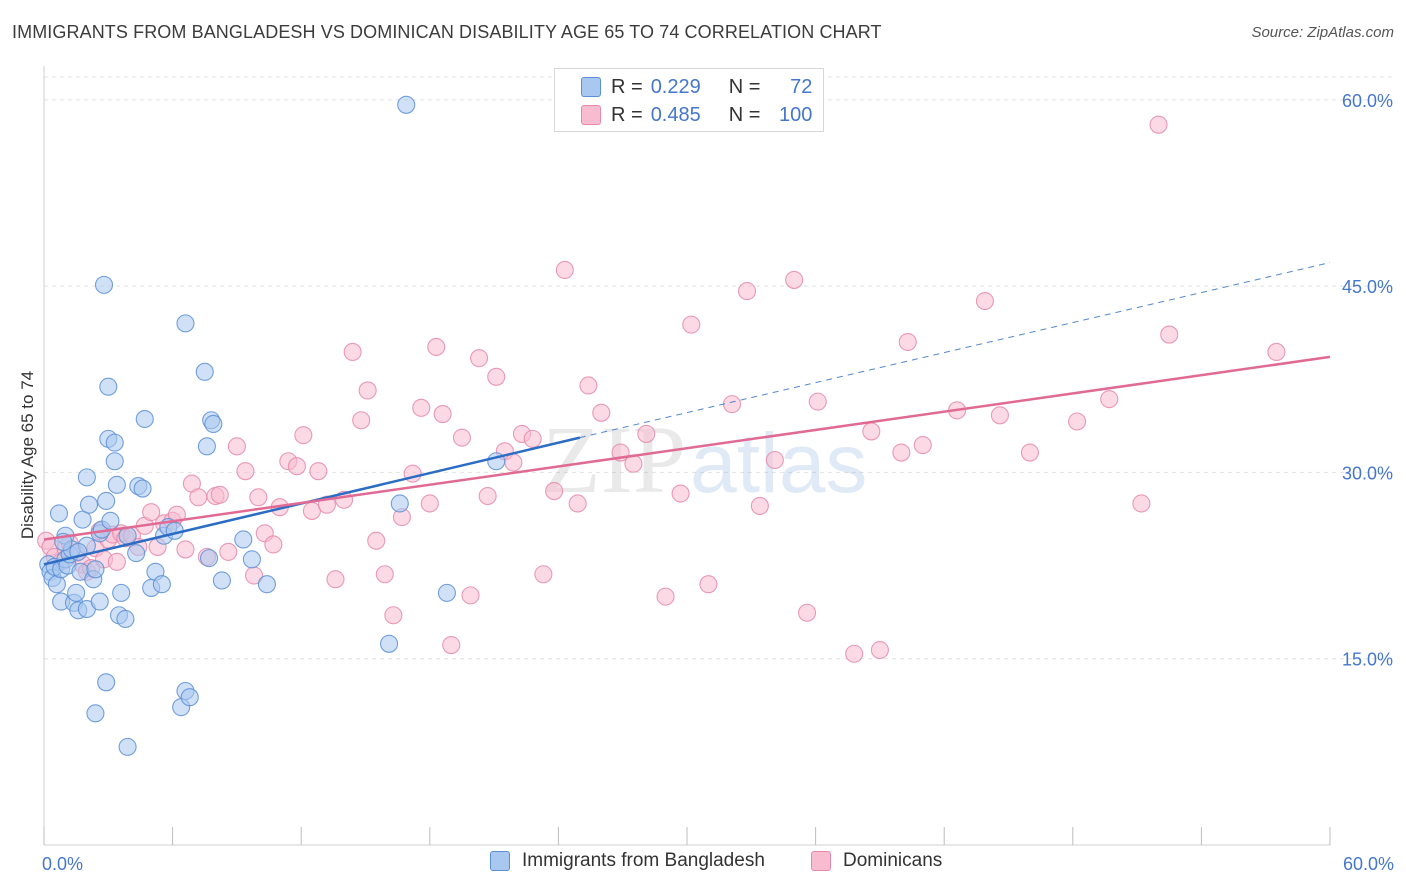  Describe the element at coordinates (1367, 473) in the screenshot. I see `y-tick-label: 30.0%` at that location.